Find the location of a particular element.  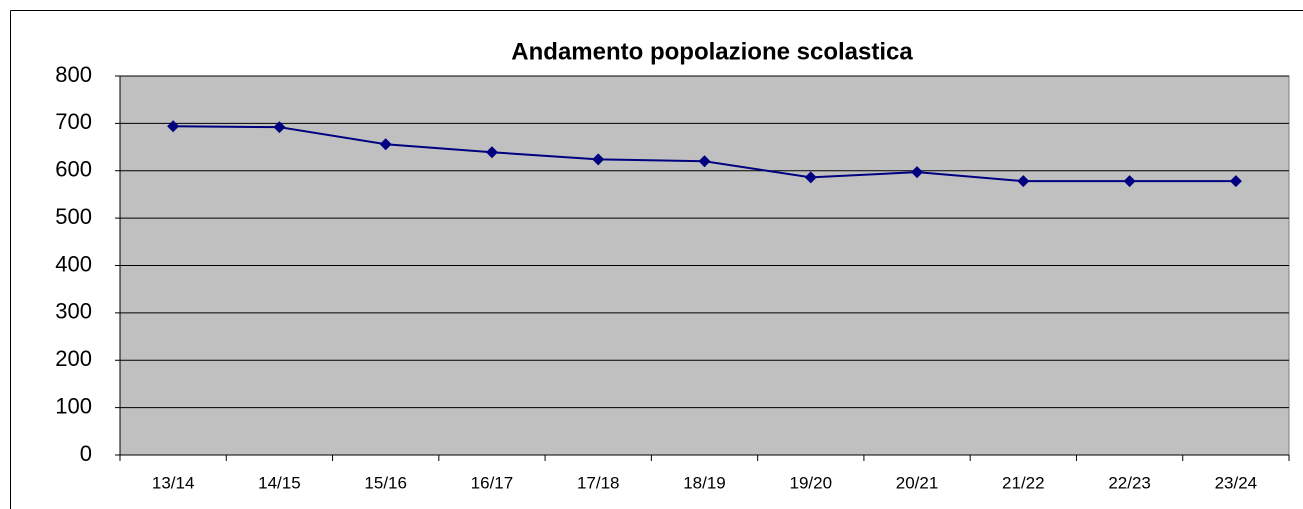

x-tick-label: 16/17 is located at coordinates (492, 482).